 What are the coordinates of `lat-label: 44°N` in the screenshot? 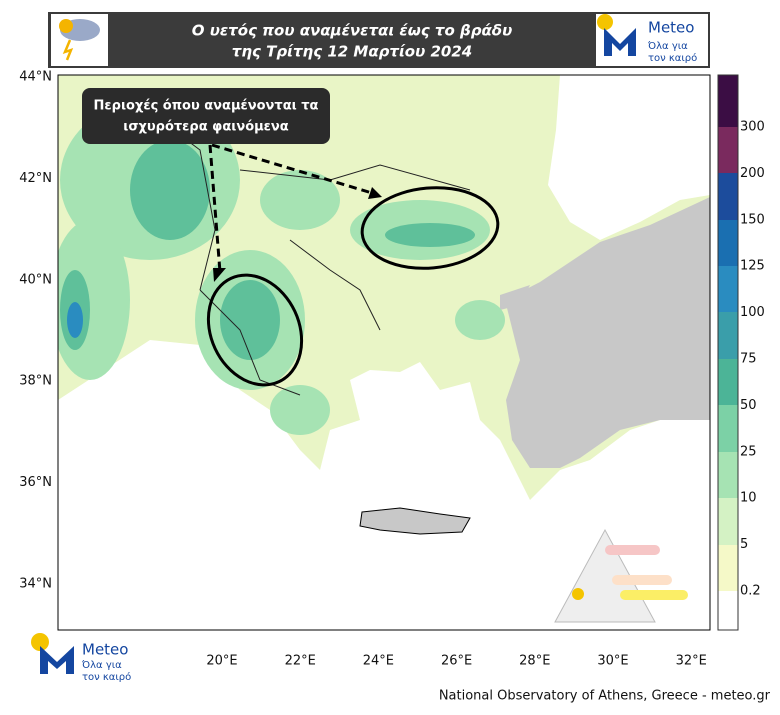 It's located at (35, 77).